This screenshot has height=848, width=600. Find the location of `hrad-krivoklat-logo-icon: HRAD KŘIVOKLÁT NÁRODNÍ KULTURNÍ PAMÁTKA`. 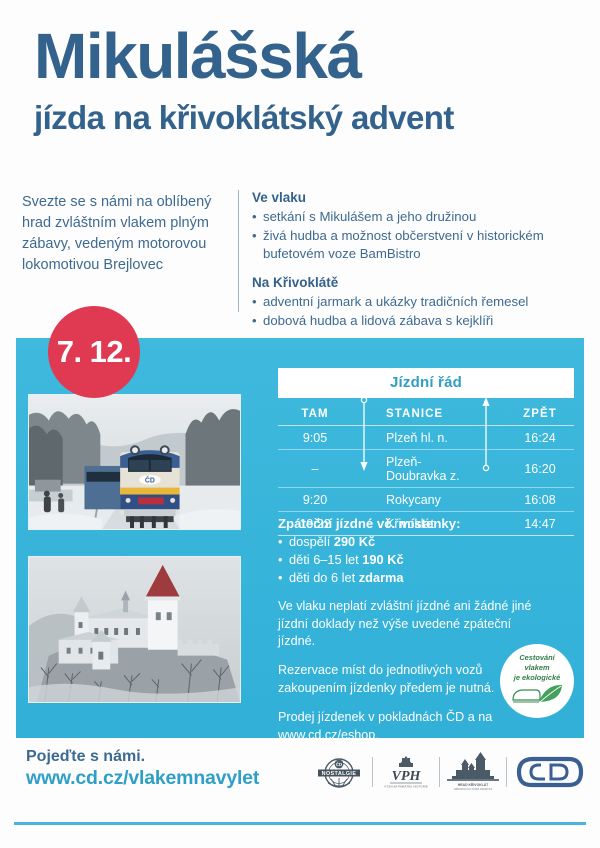

hrad-krivoklat-logo-icon: HRAD KŘIVOKLÁT NÁRODNÍ KULTURNÍ PAMÁTKA is located at coordinates (473, 771).